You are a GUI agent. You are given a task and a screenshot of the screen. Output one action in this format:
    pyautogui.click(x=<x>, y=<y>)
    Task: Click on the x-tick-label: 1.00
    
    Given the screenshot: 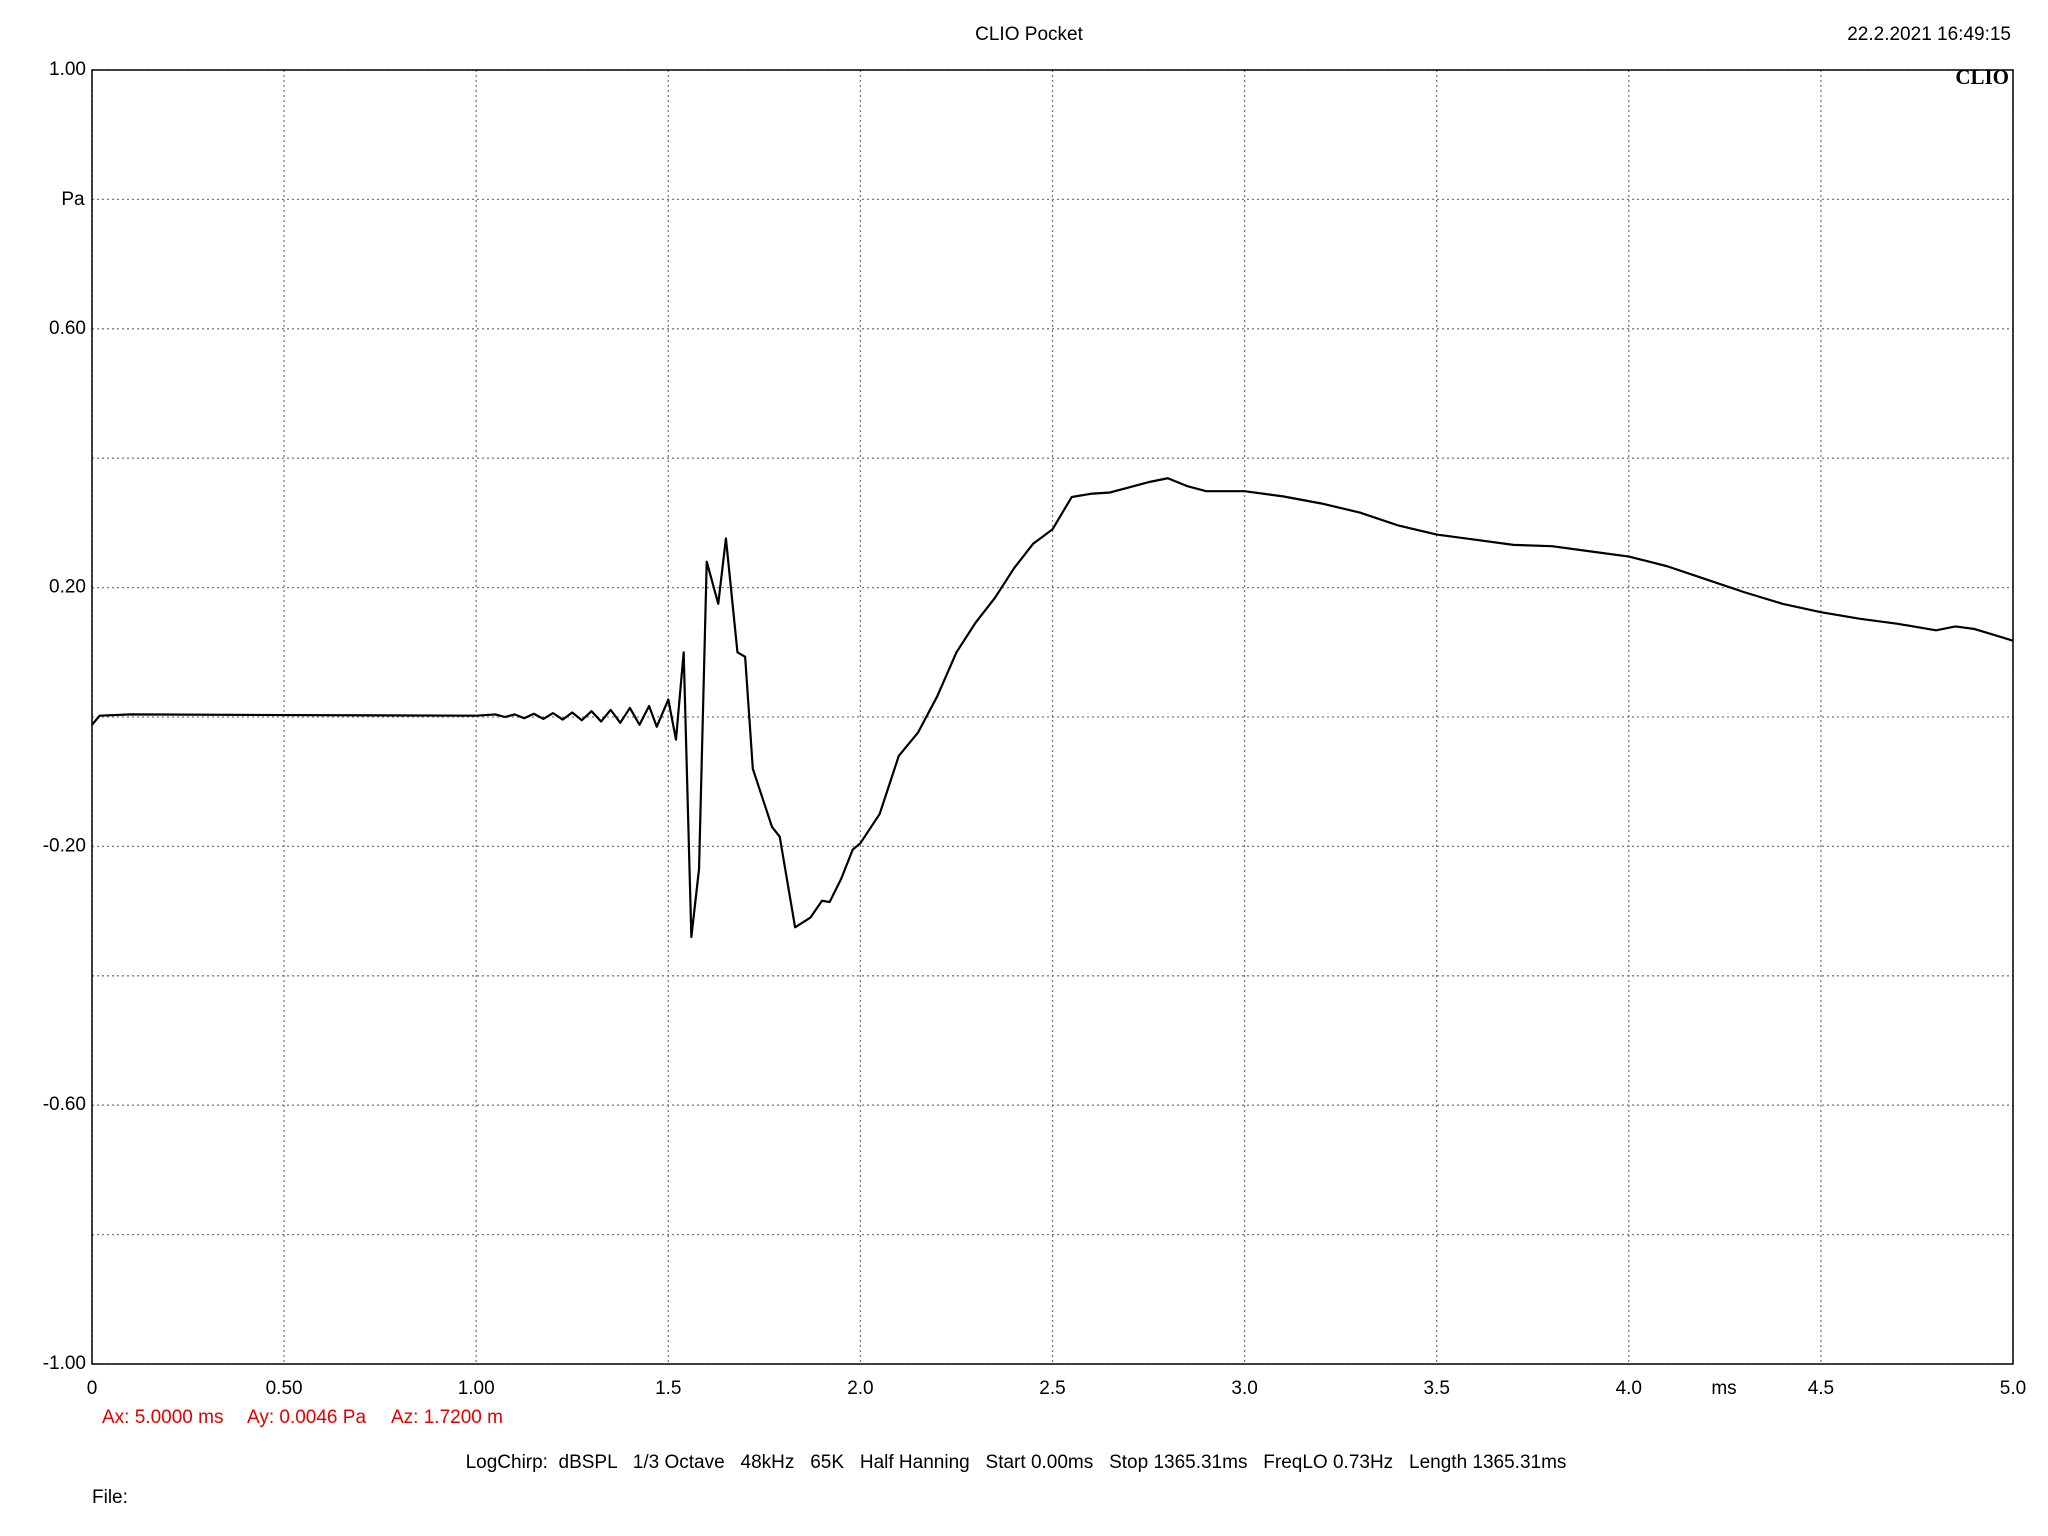 What is the action you would take?
    pyautogui.click(x=476, y=1388)
    